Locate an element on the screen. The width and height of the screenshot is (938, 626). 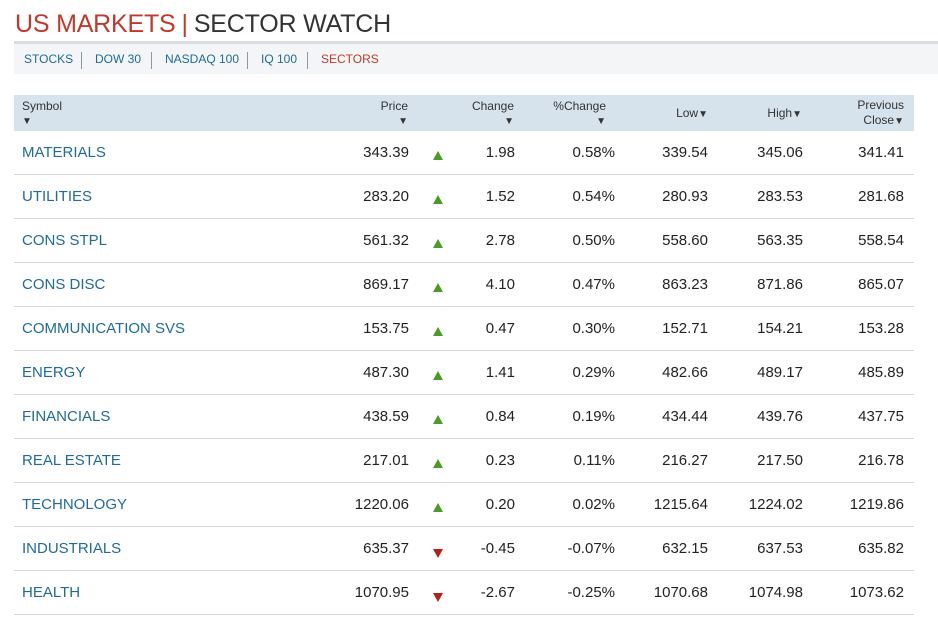
cell-price: 869.17 is located at coordinates (386, 284).